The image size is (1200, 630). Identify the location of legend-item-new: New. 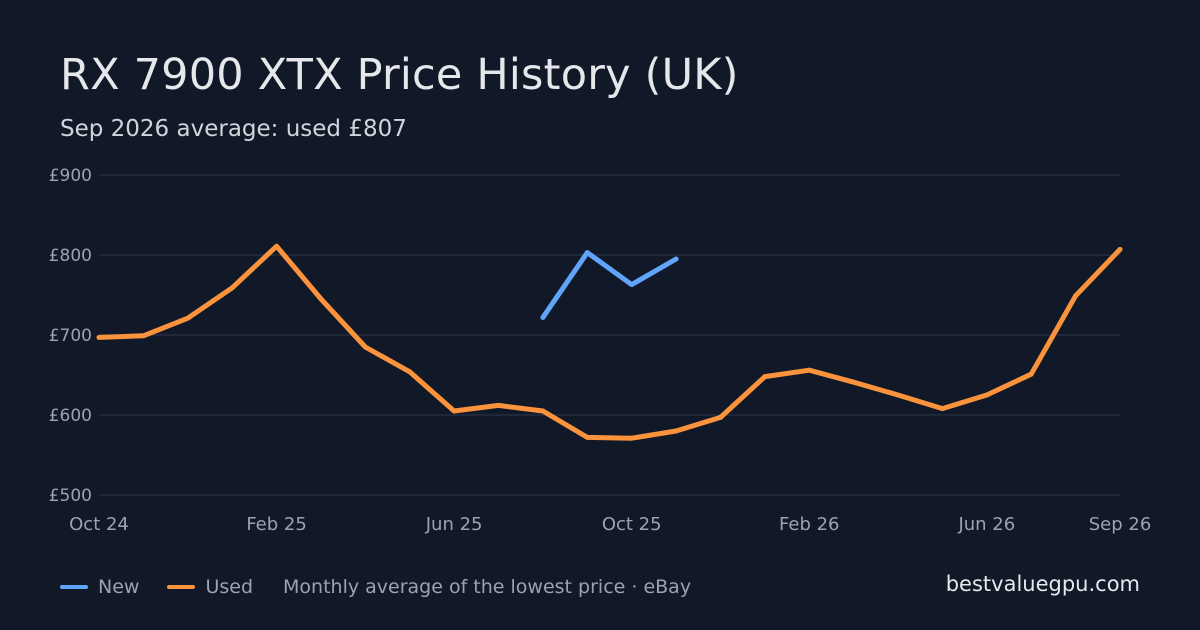
(99, 587).